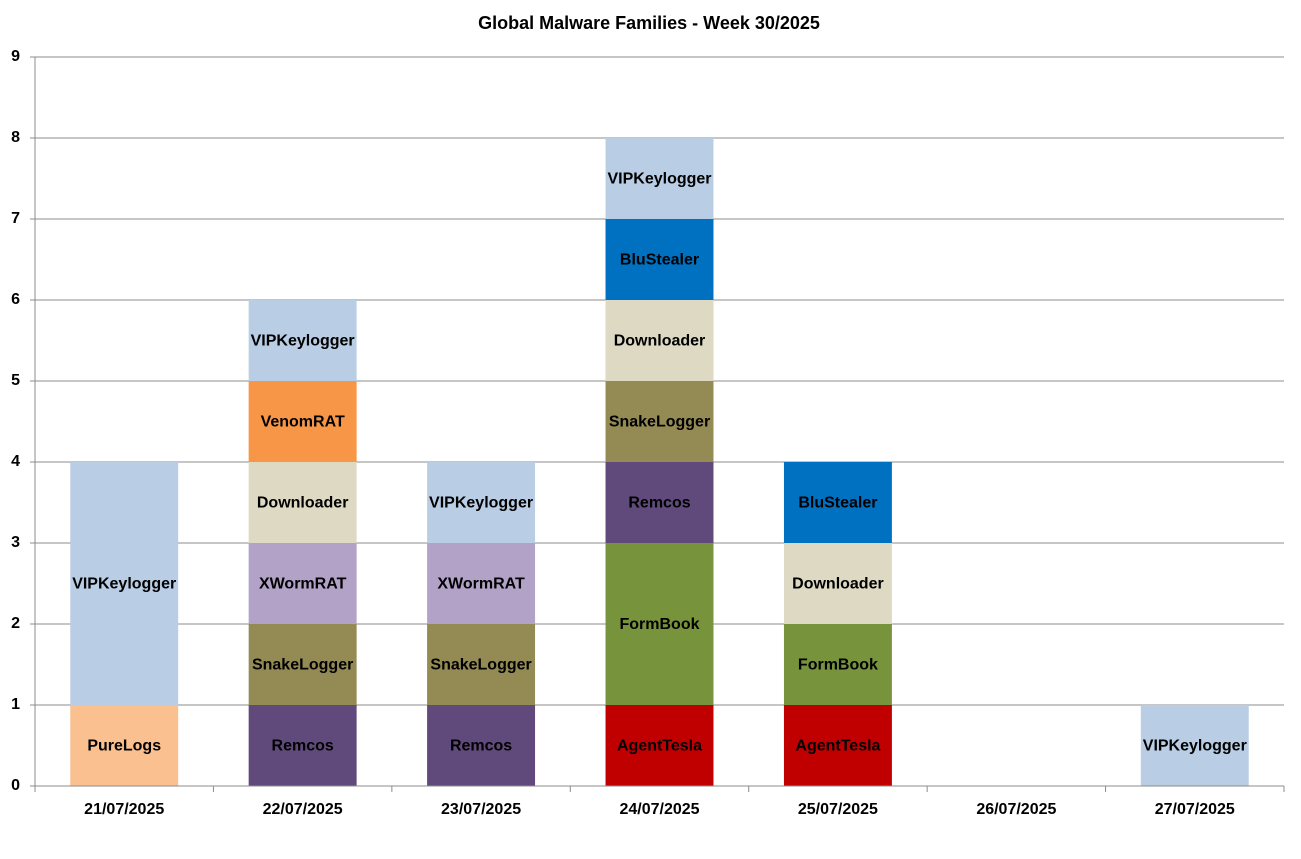 The height and width of the screenshot is (859, 1301). What do you see at coordinates (649, 23) in the screenshot?
I see `chart-title: Global Malware Families - Week 30/2025` at bounding box center [649, 23].